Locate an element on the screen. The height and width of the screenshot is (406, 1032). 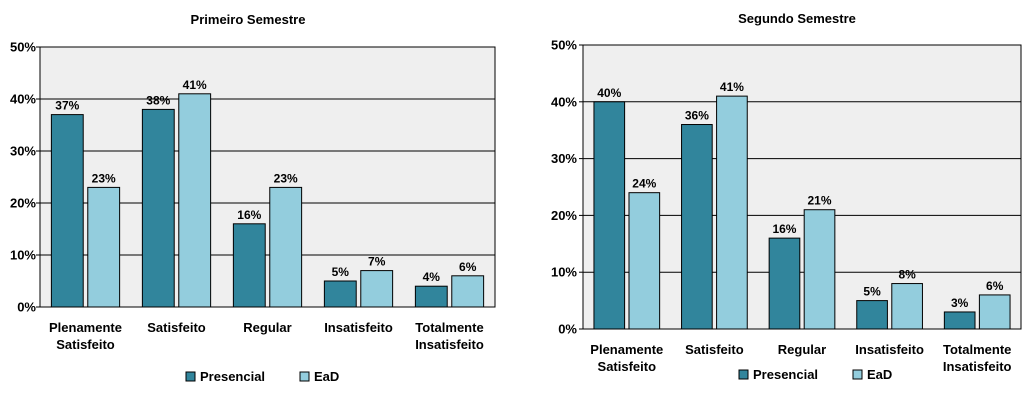
data-label: 21% is located at coordinates (820, 201).